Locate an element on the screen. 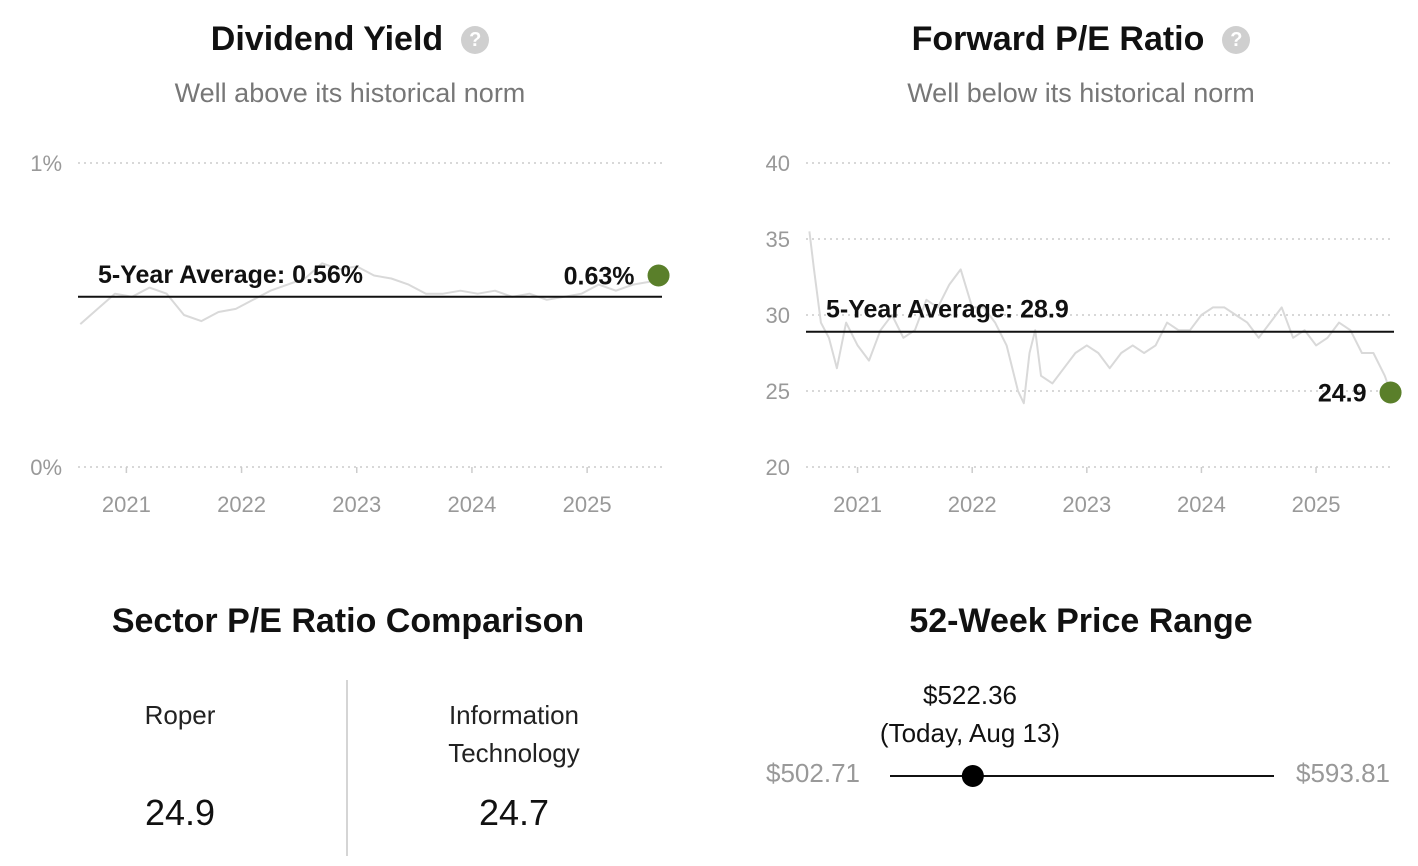 This screenshot has height=866, width=1418. y-tick-label: 1% is located at coordinates (46, 163).